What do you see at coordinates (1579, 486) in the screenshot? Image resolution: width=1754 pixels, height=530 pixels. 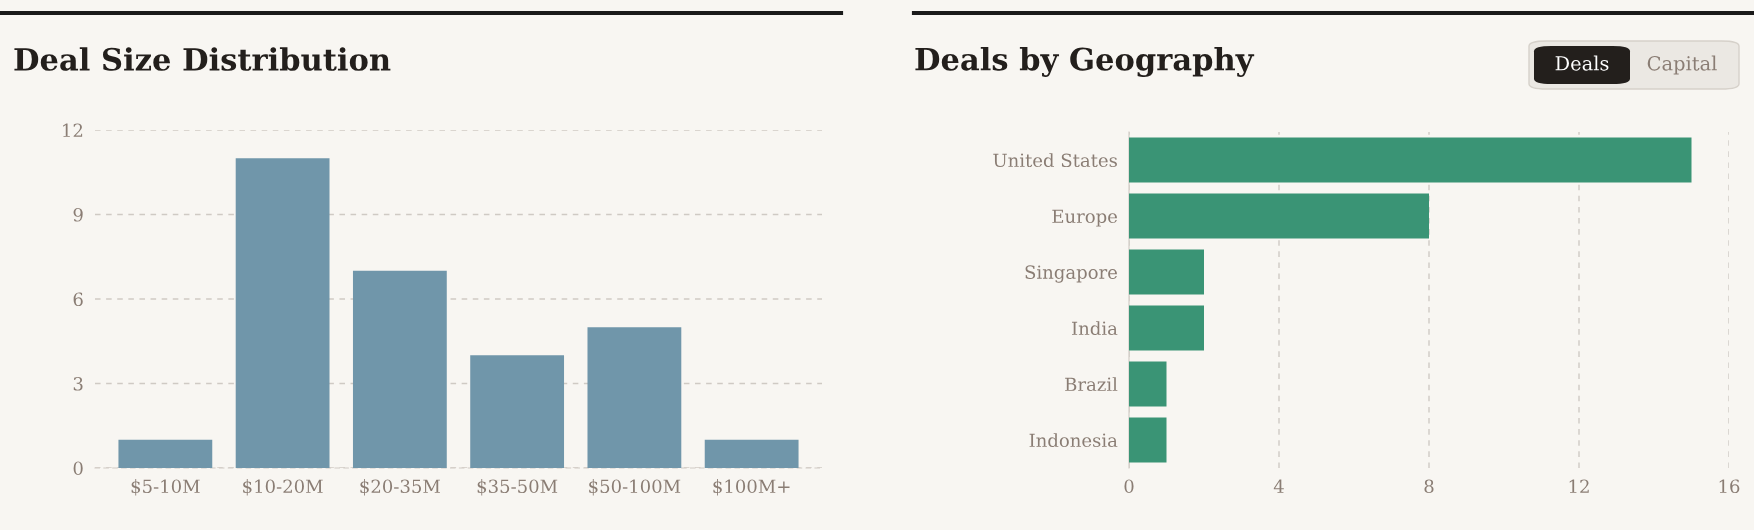 I see `x-tick-label: 12` at bounding box center [1579, 486].